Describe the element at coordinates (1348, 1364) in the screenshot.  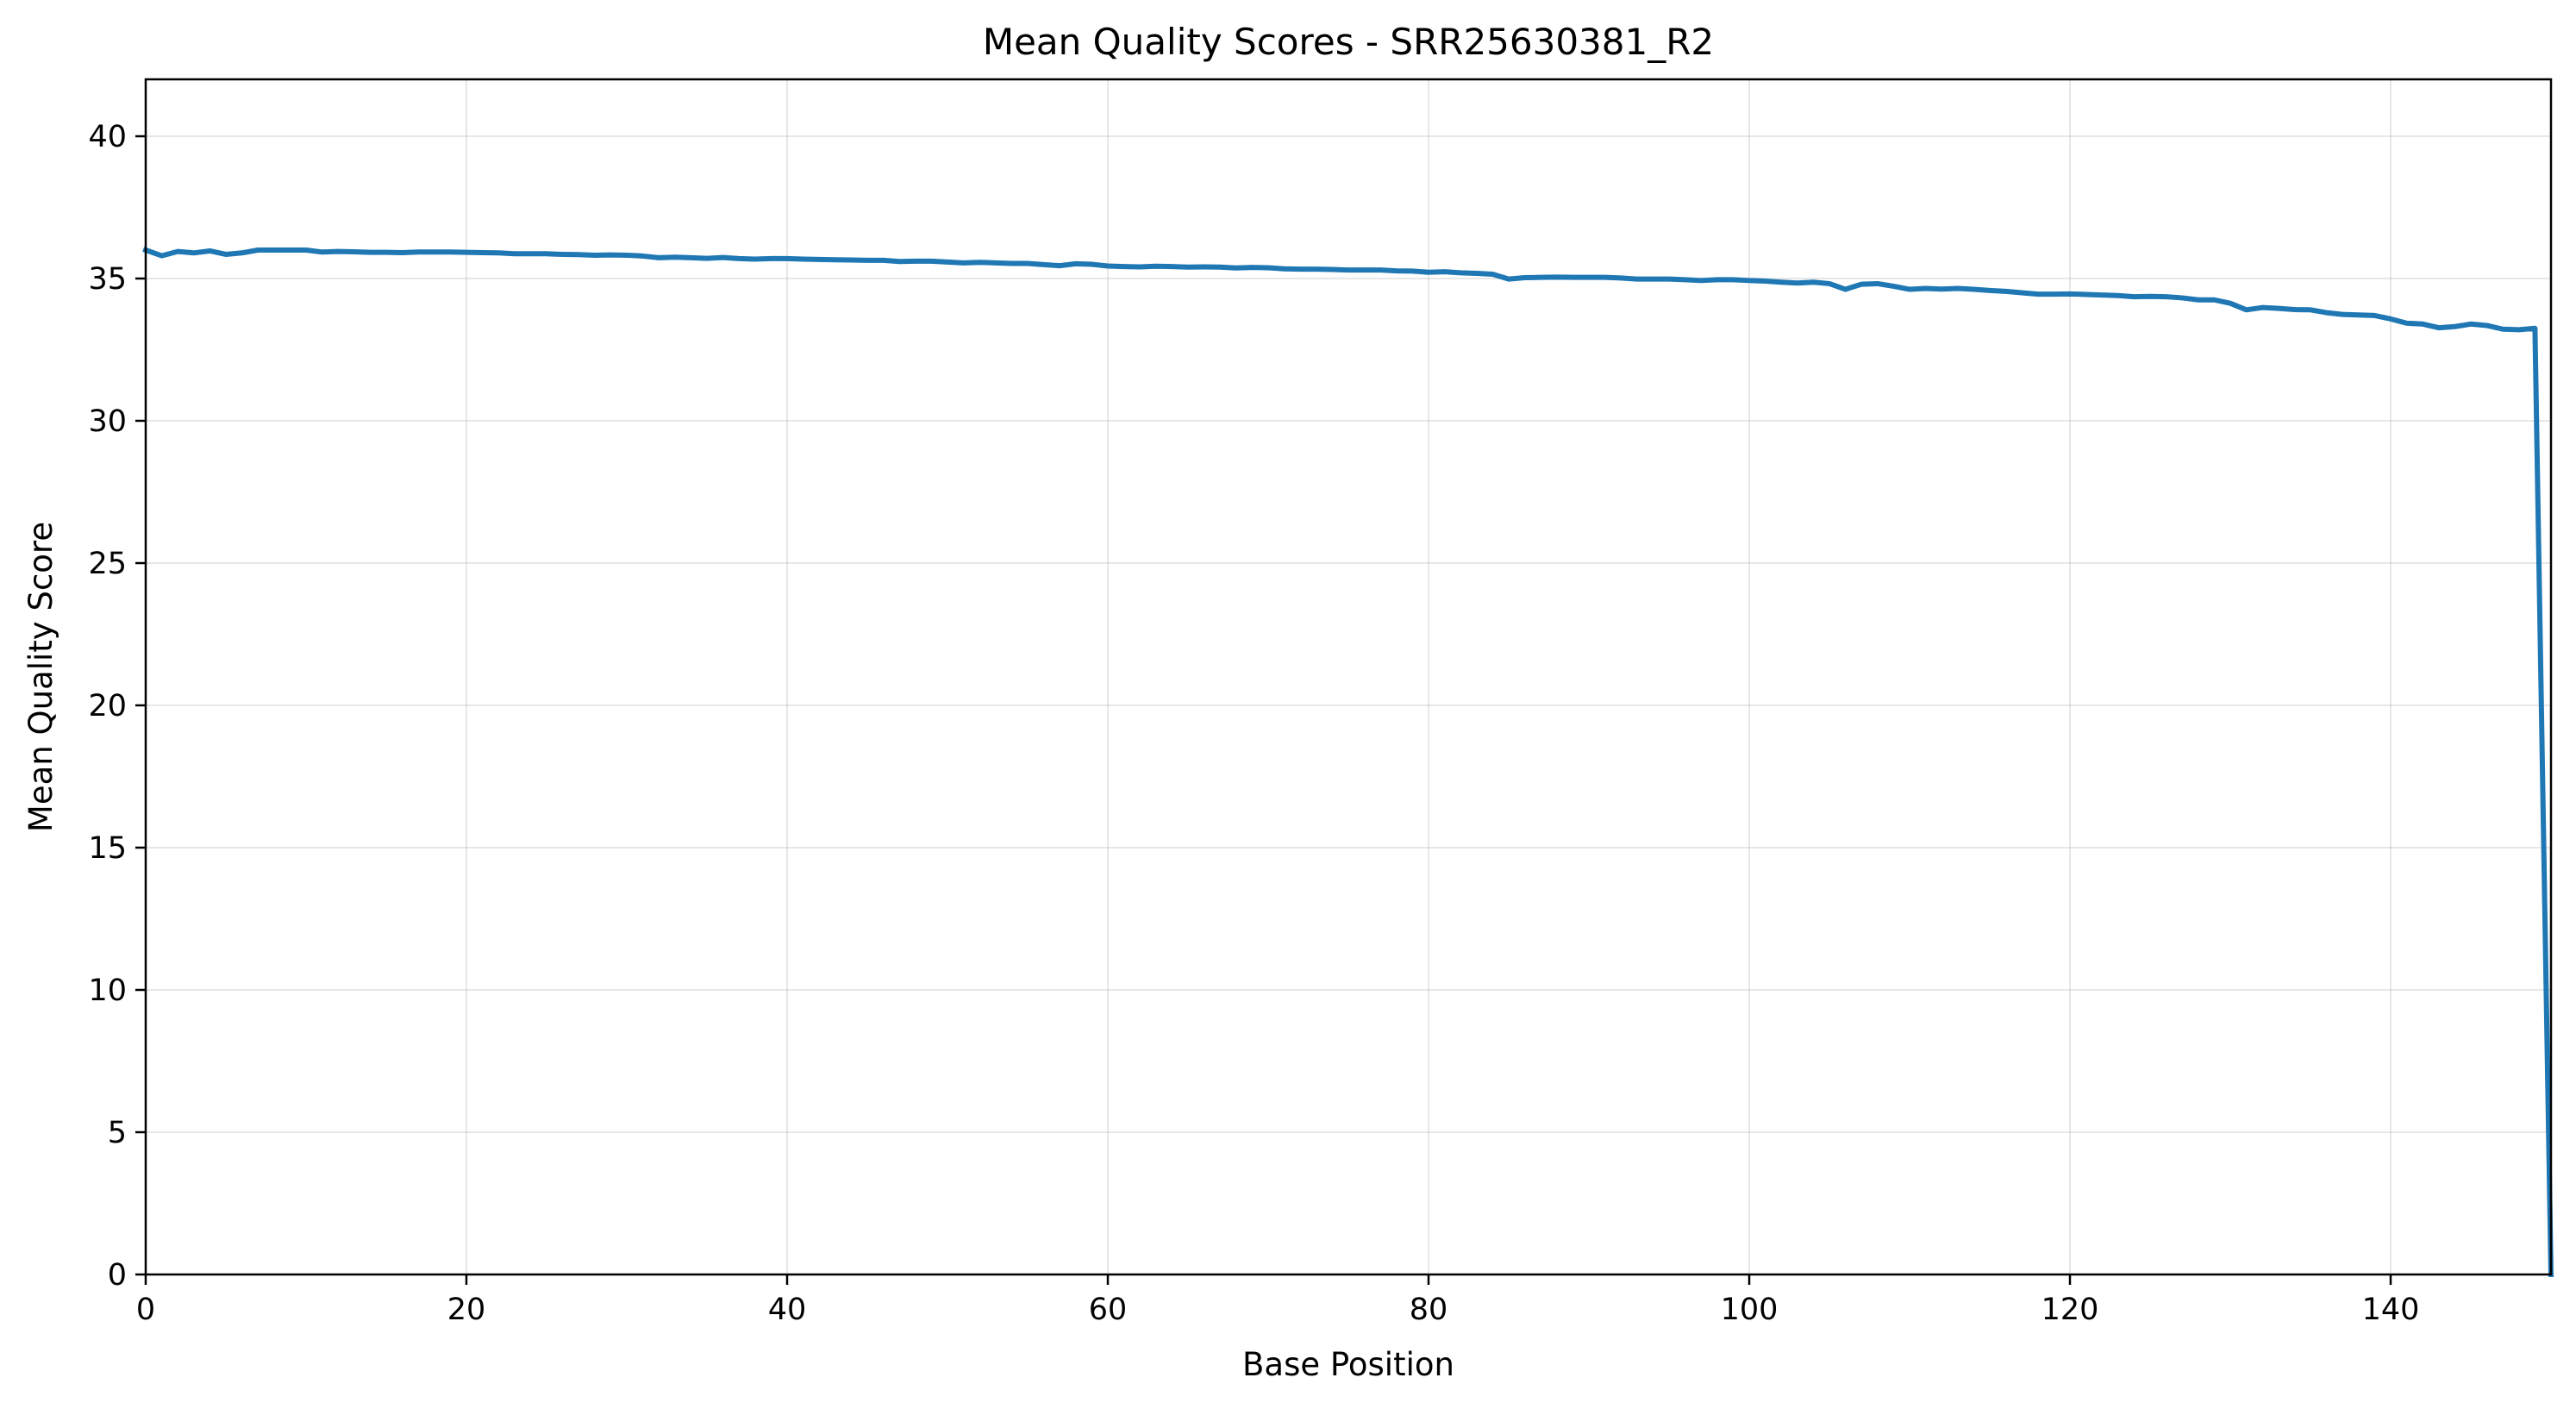
I see `x-axis-label: Base Position` at that location.